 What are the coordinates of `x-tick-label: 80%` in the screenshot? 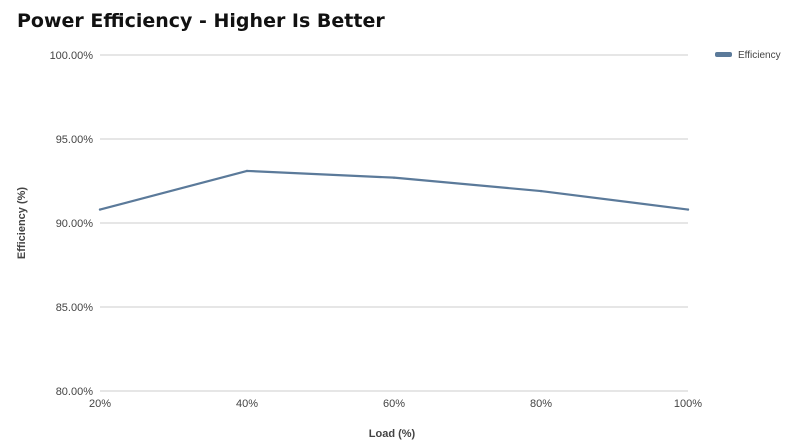 It's located at (541, 404).